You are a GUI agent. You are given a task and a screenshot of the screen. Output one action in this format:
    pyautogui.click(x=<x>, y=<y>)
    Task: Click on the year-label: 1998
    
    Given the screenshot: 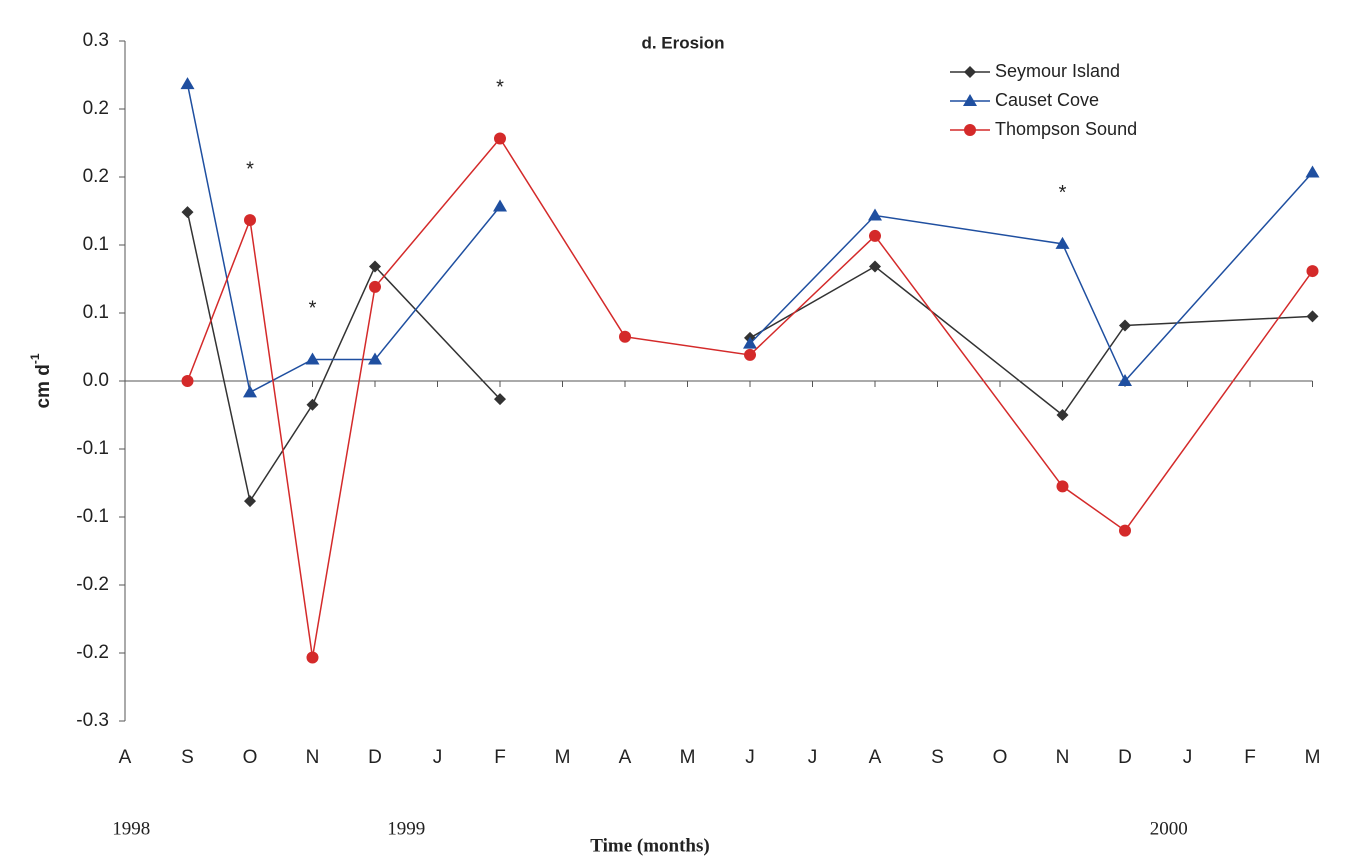 What is the action you would take?
    pyautogui.click(x=131, y=828)
    